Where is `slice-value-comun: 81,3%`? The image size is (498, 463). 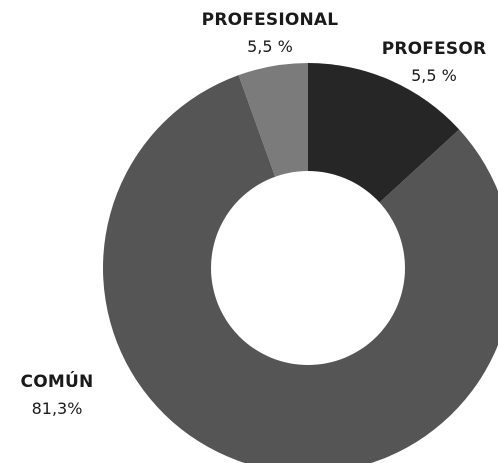 slice-value-comun: 81,3% is located at coordinates (57, 408).